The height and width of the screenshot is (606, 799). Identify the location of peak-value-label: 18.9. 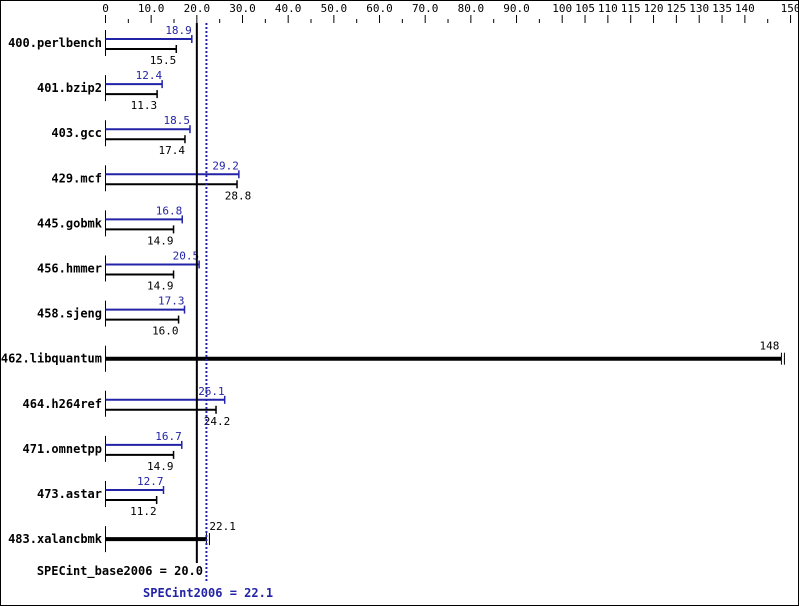
(178, 30).